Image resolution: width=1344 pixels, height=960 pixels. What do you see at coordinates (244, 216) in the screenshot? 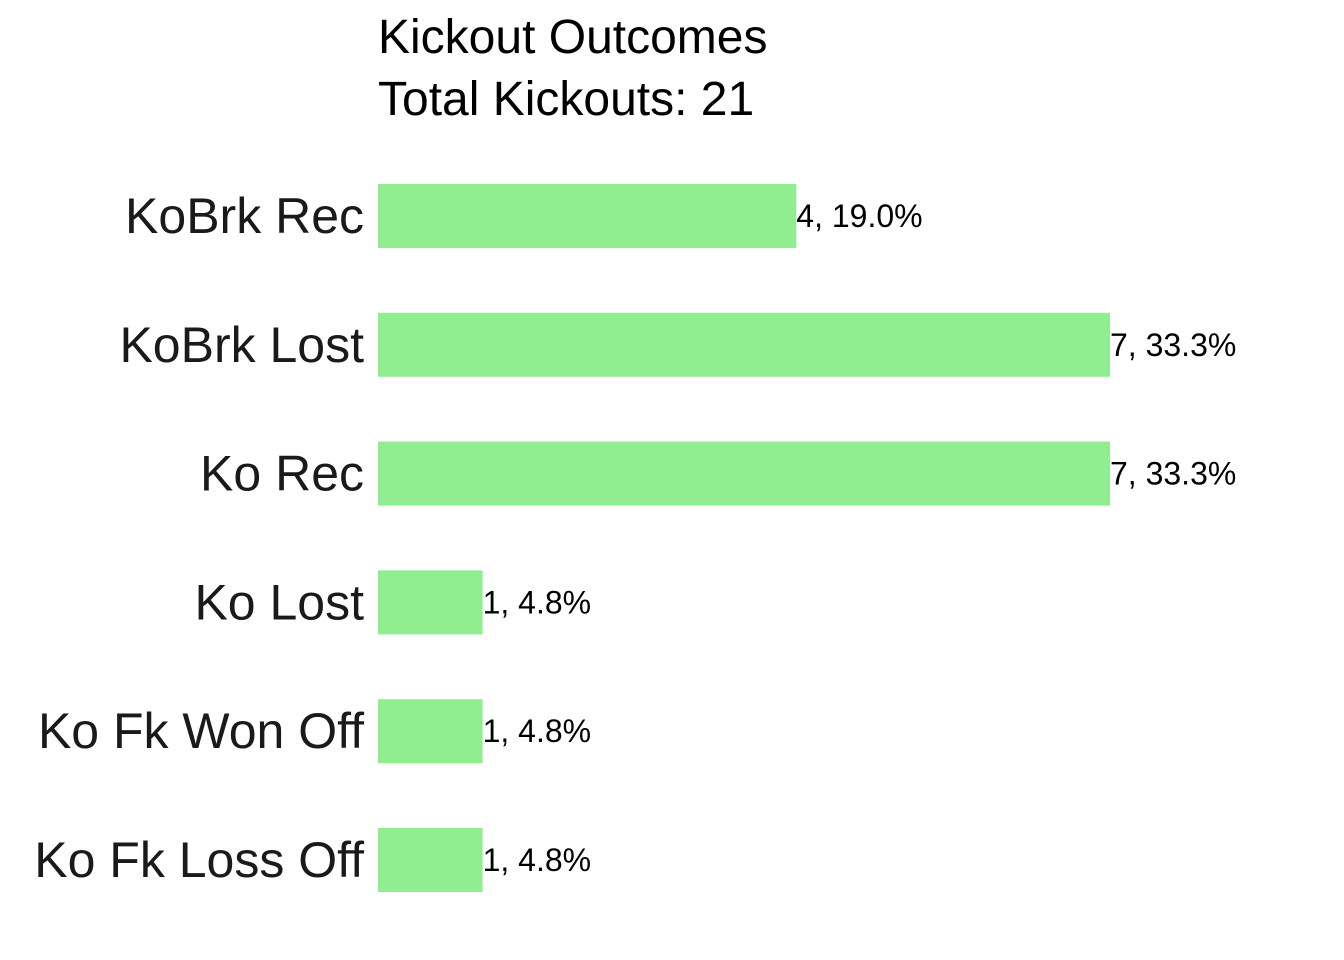
I see `category-label: KoBrk Rec` at bounding box center [244, 216].